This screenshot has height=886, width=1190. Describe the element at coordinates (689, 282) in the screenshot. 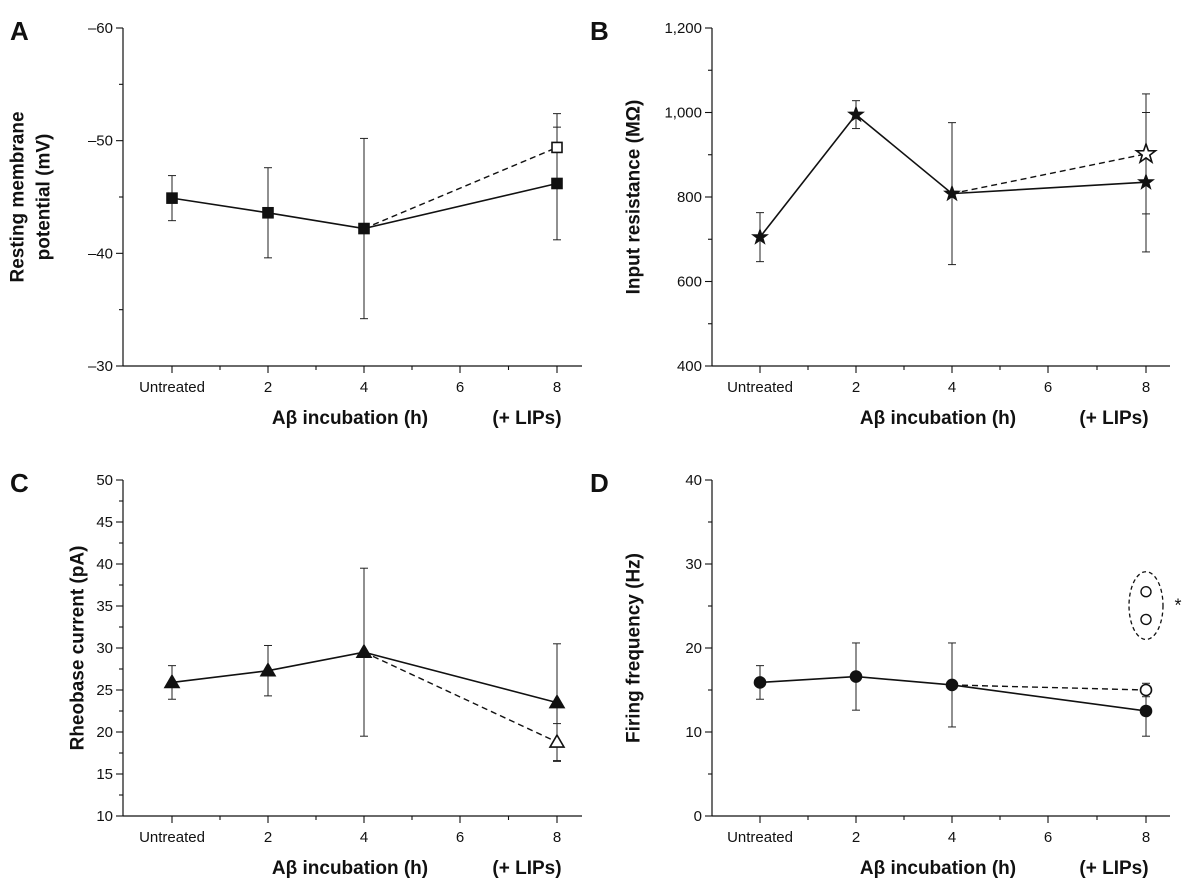

I see `y-tick-label: 600` at that location.